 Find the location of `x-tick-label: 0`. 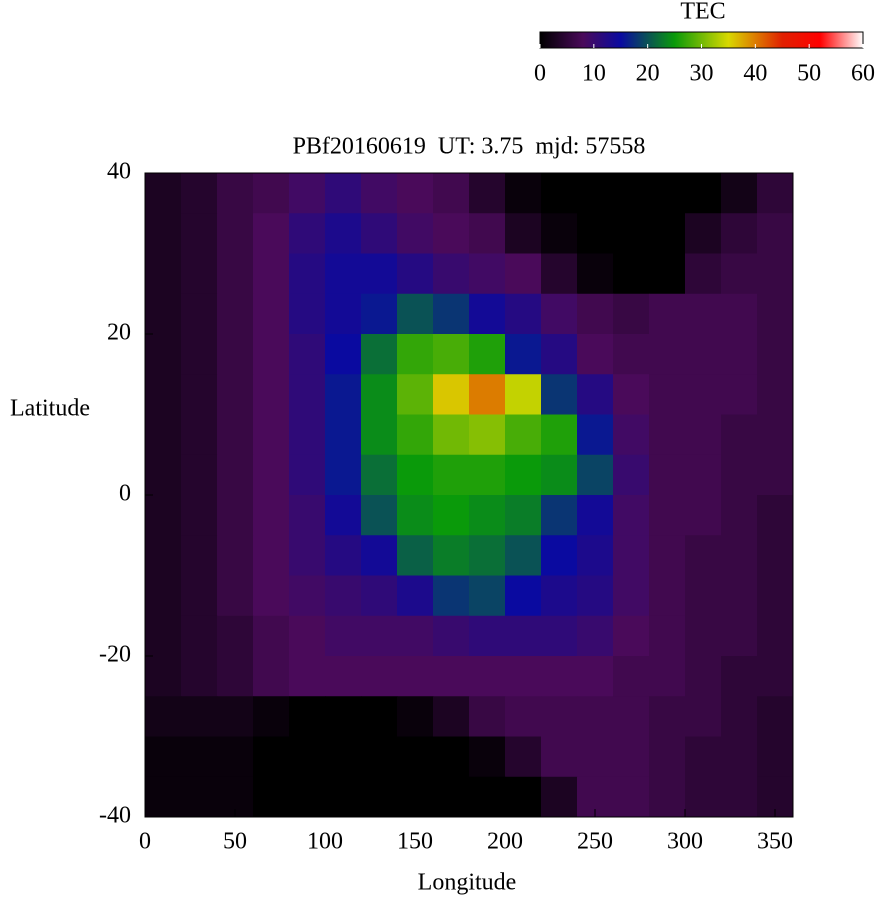

x-tick-label: 0 is located at coordinates (145, 842).